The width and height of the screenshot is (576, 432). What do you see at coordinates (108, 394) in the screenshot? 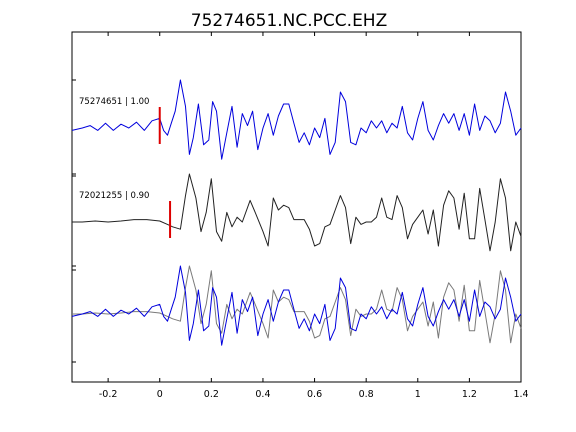
I see `x-tick-label: -0.2` at bounding box center [108, 394].